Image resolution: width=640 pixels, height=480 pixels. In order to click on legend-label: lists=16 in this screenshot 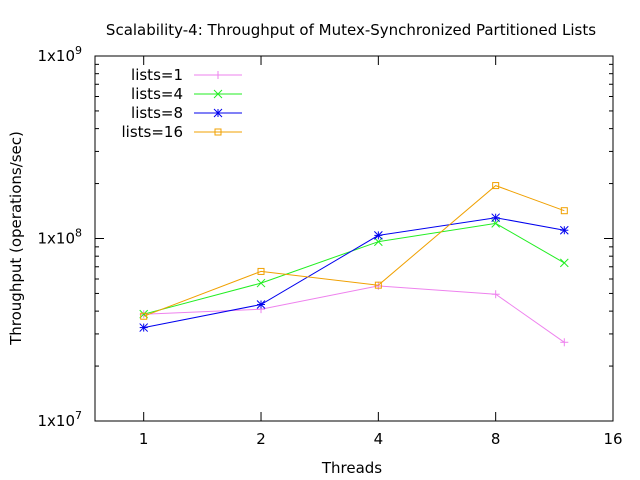, I will do `click(152, 132)`.